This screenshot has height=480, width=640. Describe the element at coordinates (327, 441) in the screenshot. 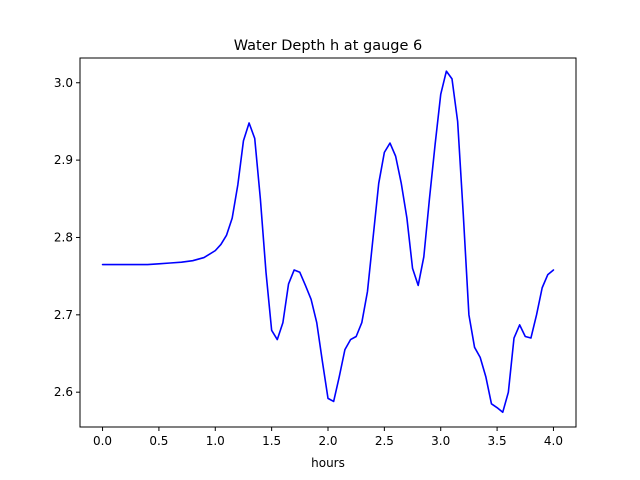

I see `x-tick-label: 2.0` at that location.